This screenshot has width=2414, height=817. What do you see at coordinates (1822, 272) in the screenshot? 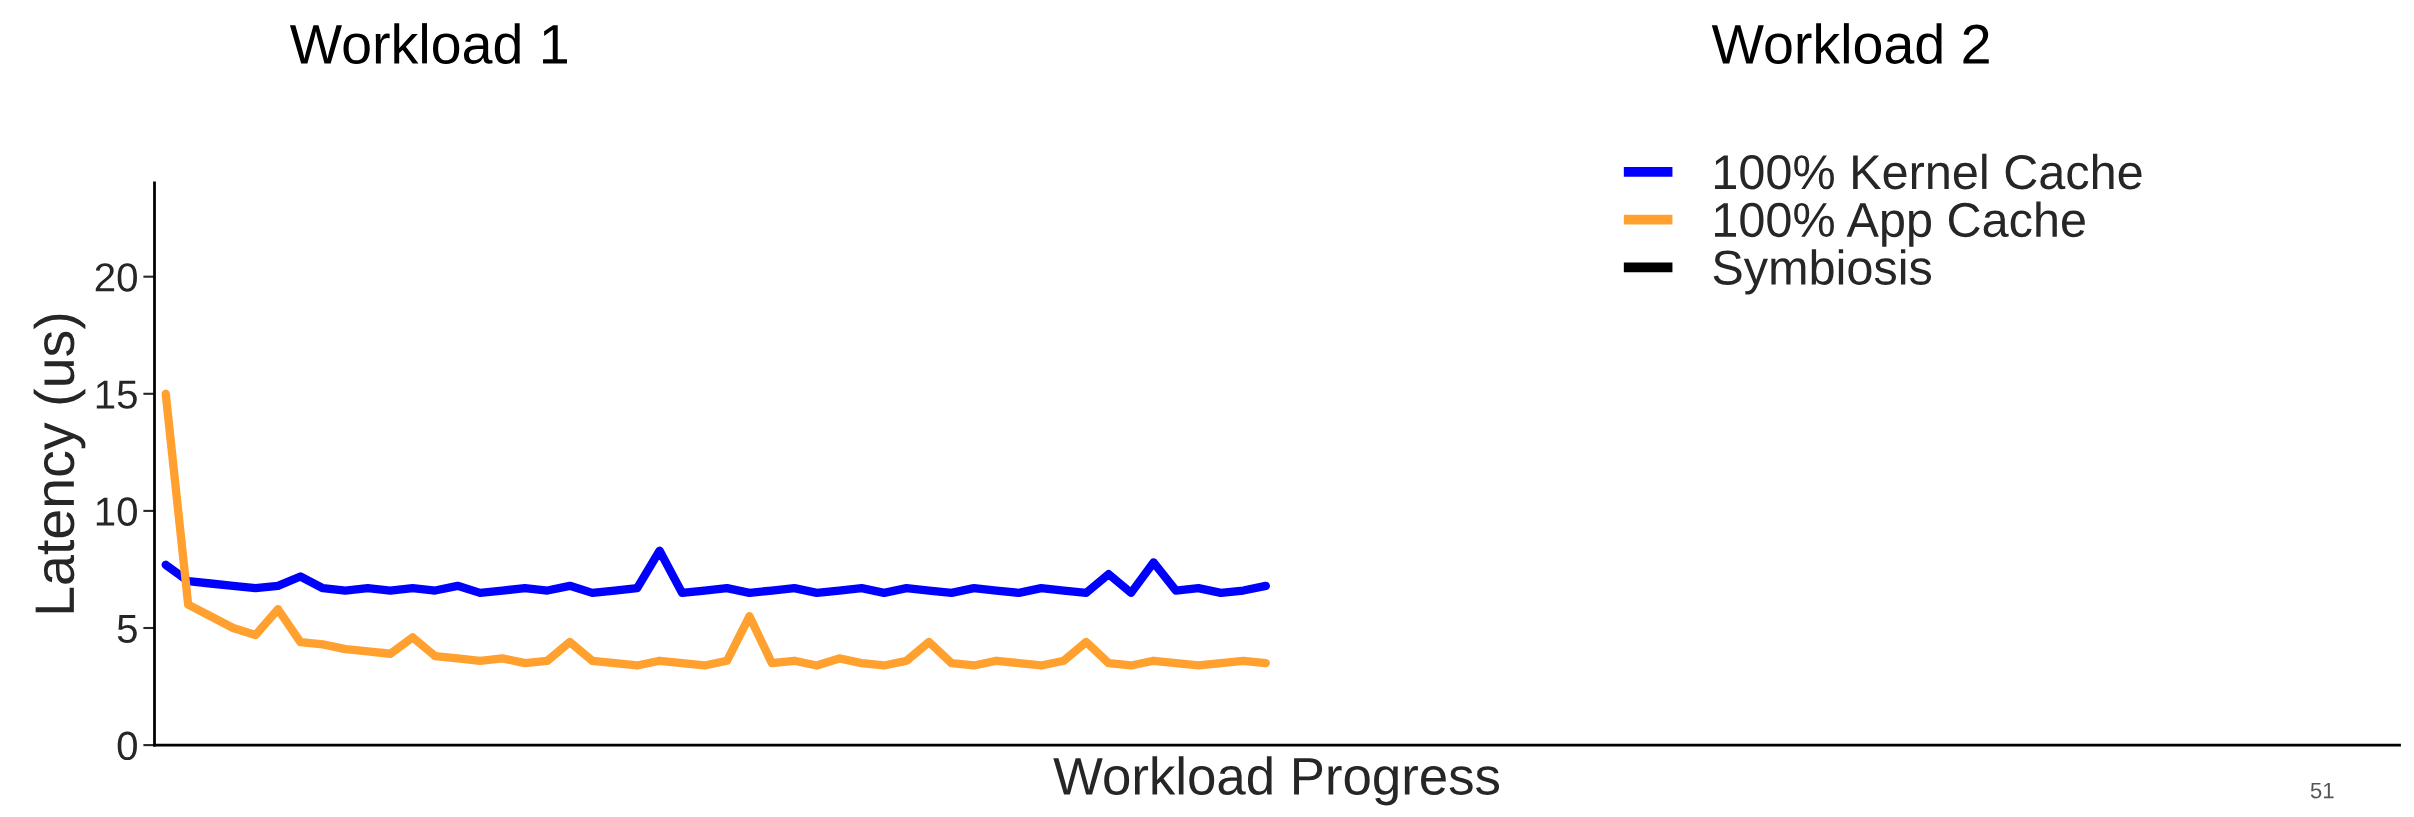
I see `legend-label: Symbiosis` at bounding box center [1822, 272].